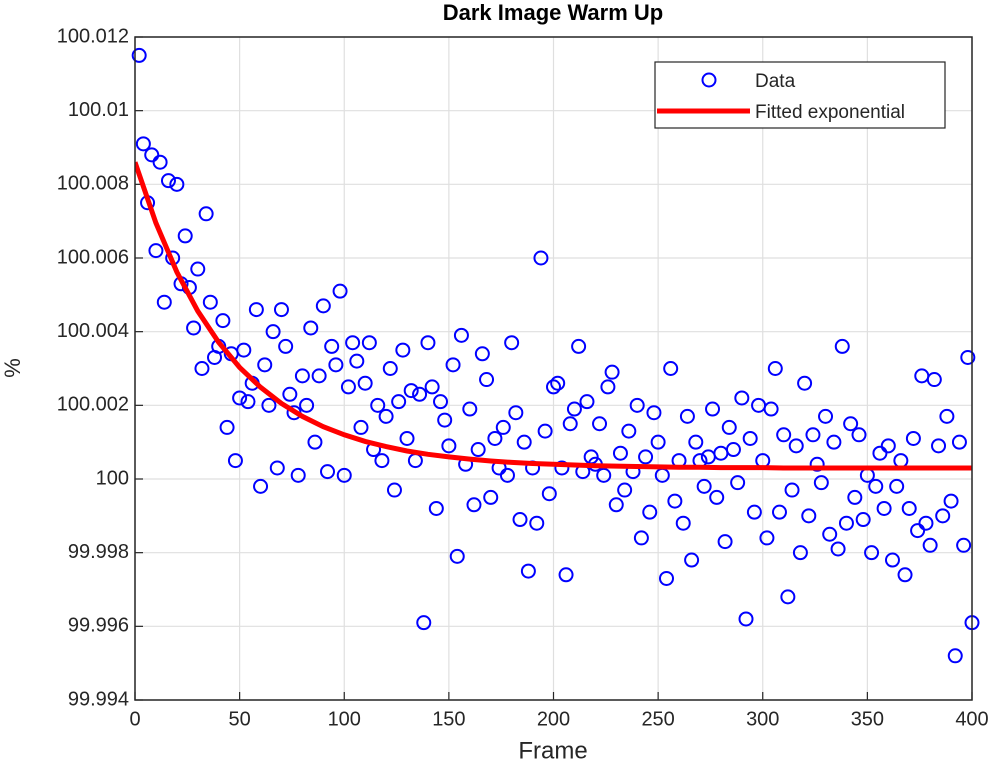  I want to click on y-tick-label: 100.01, so click(98, 110).